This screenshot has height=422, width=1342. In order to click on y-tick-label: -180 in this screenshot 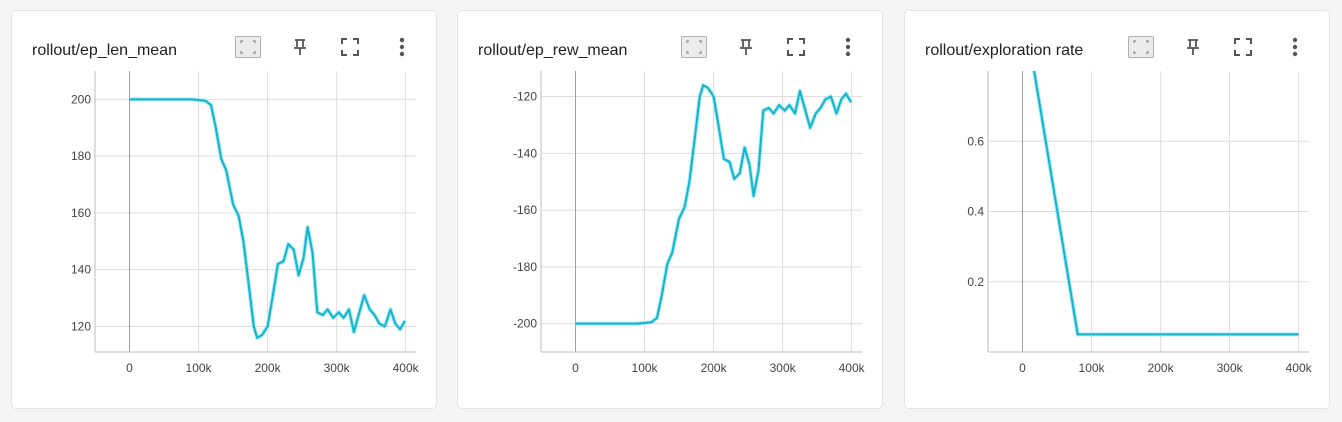, I will do `click(525, 267)`.